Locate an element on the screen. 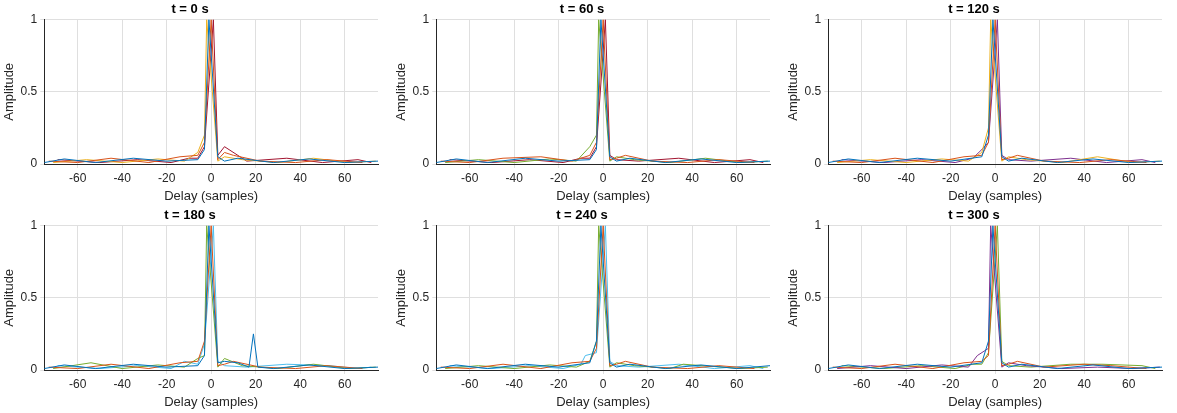 This screenshot has width=1177, height=413. chart-title: t = 240 s is located at coordinates (582, 215).